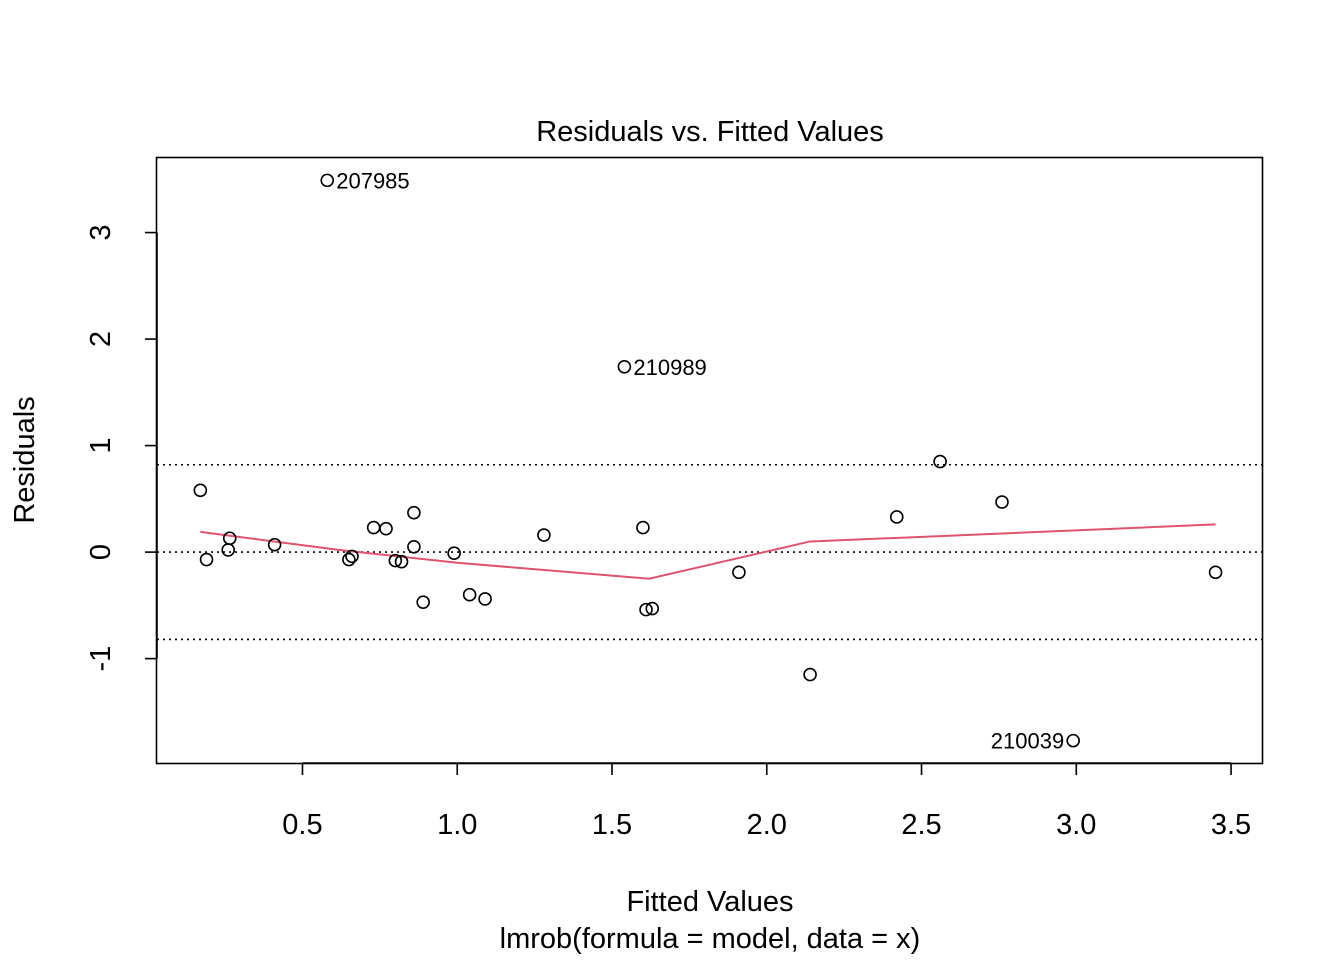 This screenshot has height=965, width=1344. What do you see at coordinates (1231, 825) in the screenshot?
I see `x-tick-label: 3.5` at bounding box center [1231, 825].